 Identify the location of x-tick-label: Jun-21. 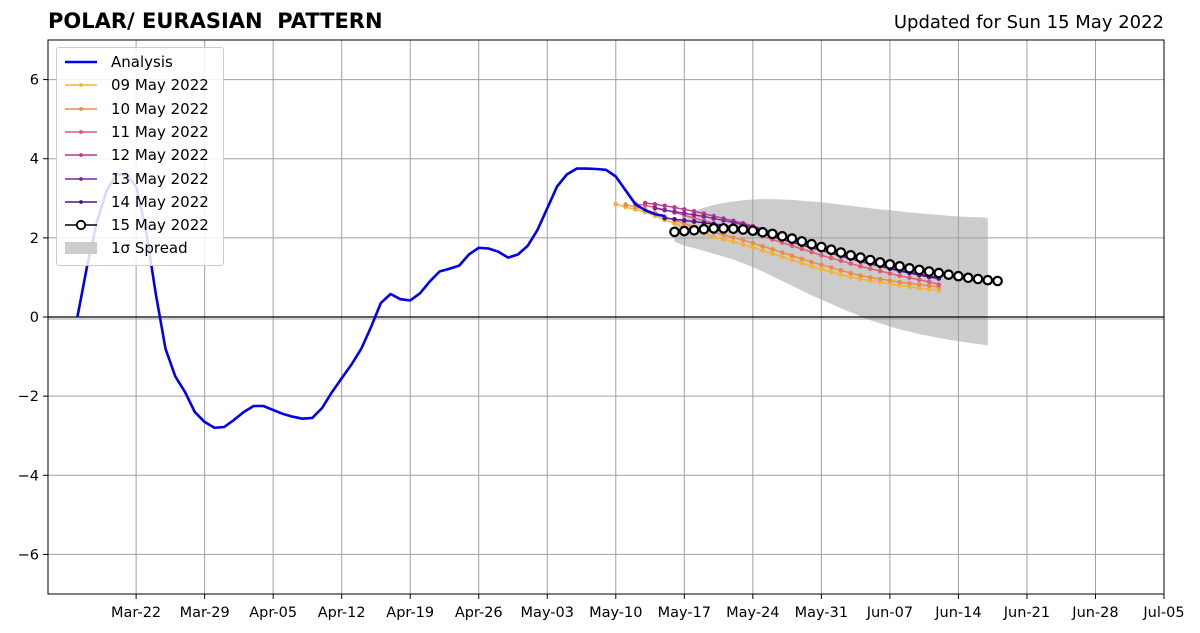
(1026, 613).